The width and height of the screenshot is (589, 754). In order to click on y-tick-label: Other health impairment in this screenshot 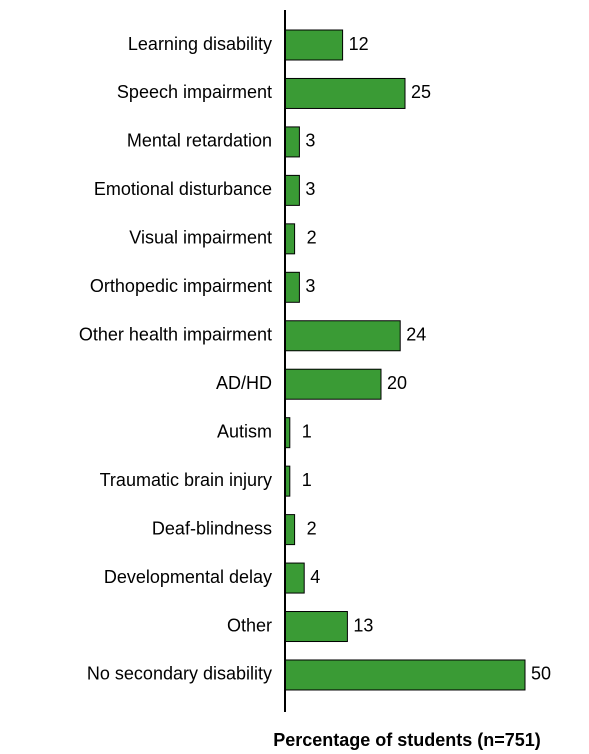, I will do `click(175, 335)`.